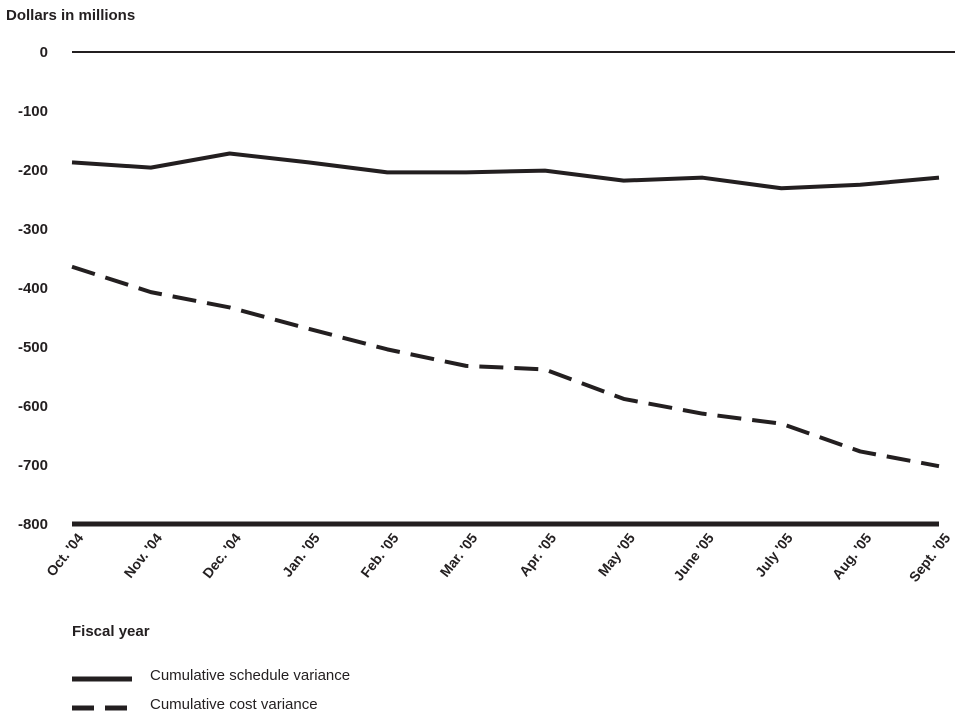 This screenshot has width=972, height=716. What do you see at coordinates (33, 111) in the screenshot?
I see `y-tick-label: -100` at bounding box center [33, 111].